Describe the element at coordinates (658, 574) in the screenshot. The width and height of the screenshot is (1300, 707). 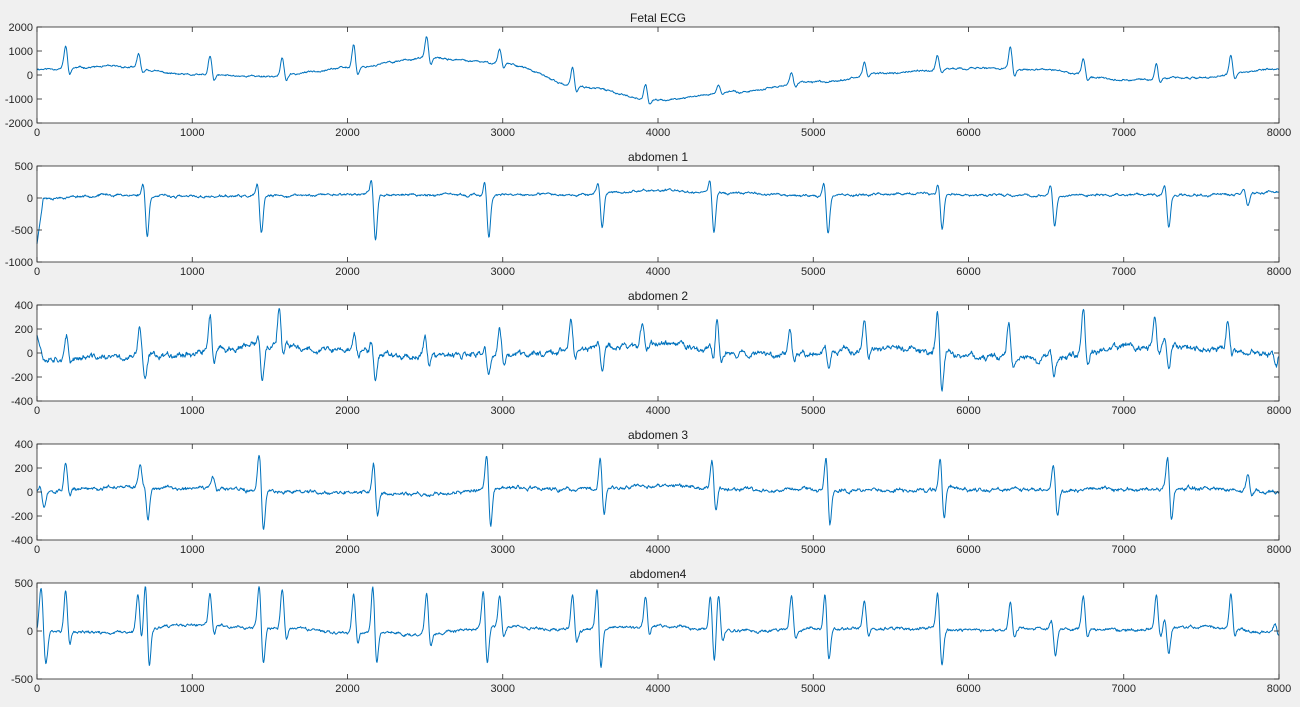
I see `subplot-title: abdomen4` at that location.